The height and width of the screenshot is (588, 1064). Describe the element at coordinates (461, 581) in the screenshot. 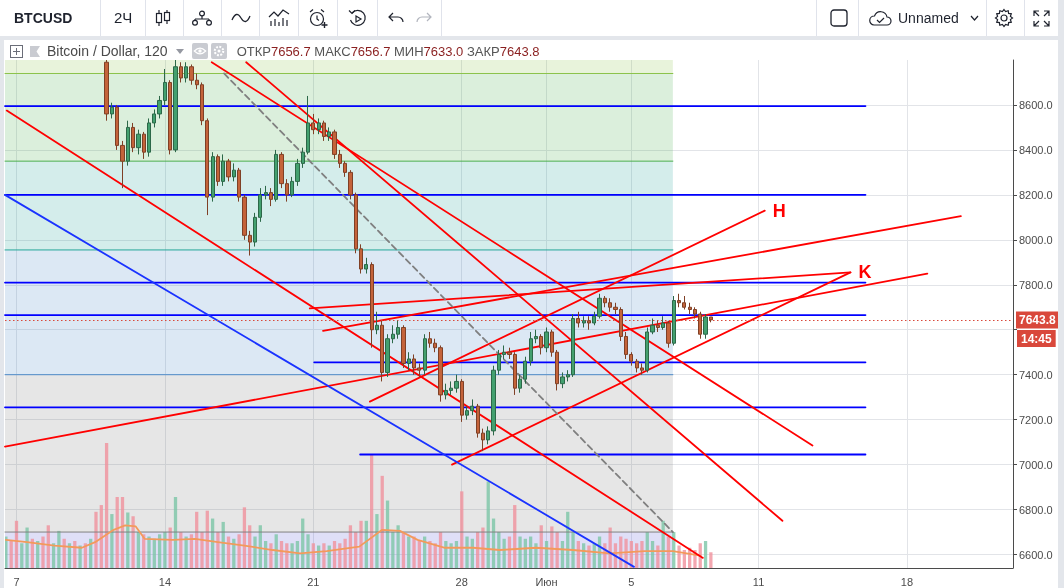

I see `x-tick-label: 28` at that location.